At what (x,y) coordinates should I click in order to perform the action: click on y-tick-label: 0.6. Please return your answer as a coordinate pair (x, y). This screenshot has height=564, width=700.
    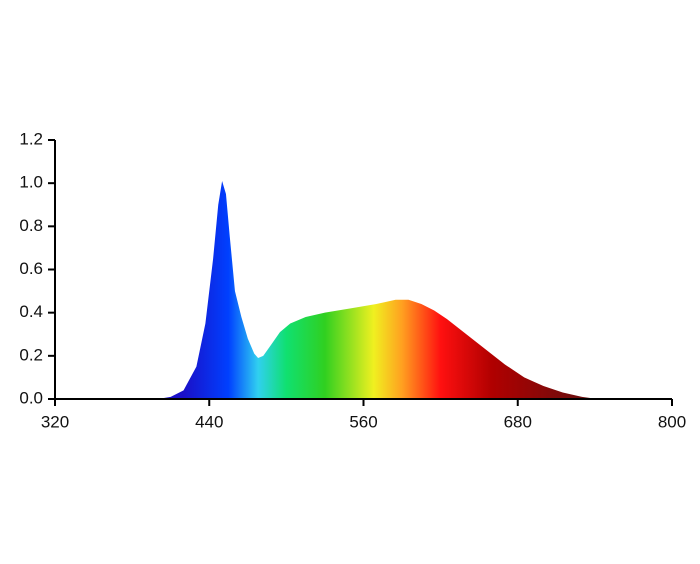
    Looking at the image, I should click on (31, 268).